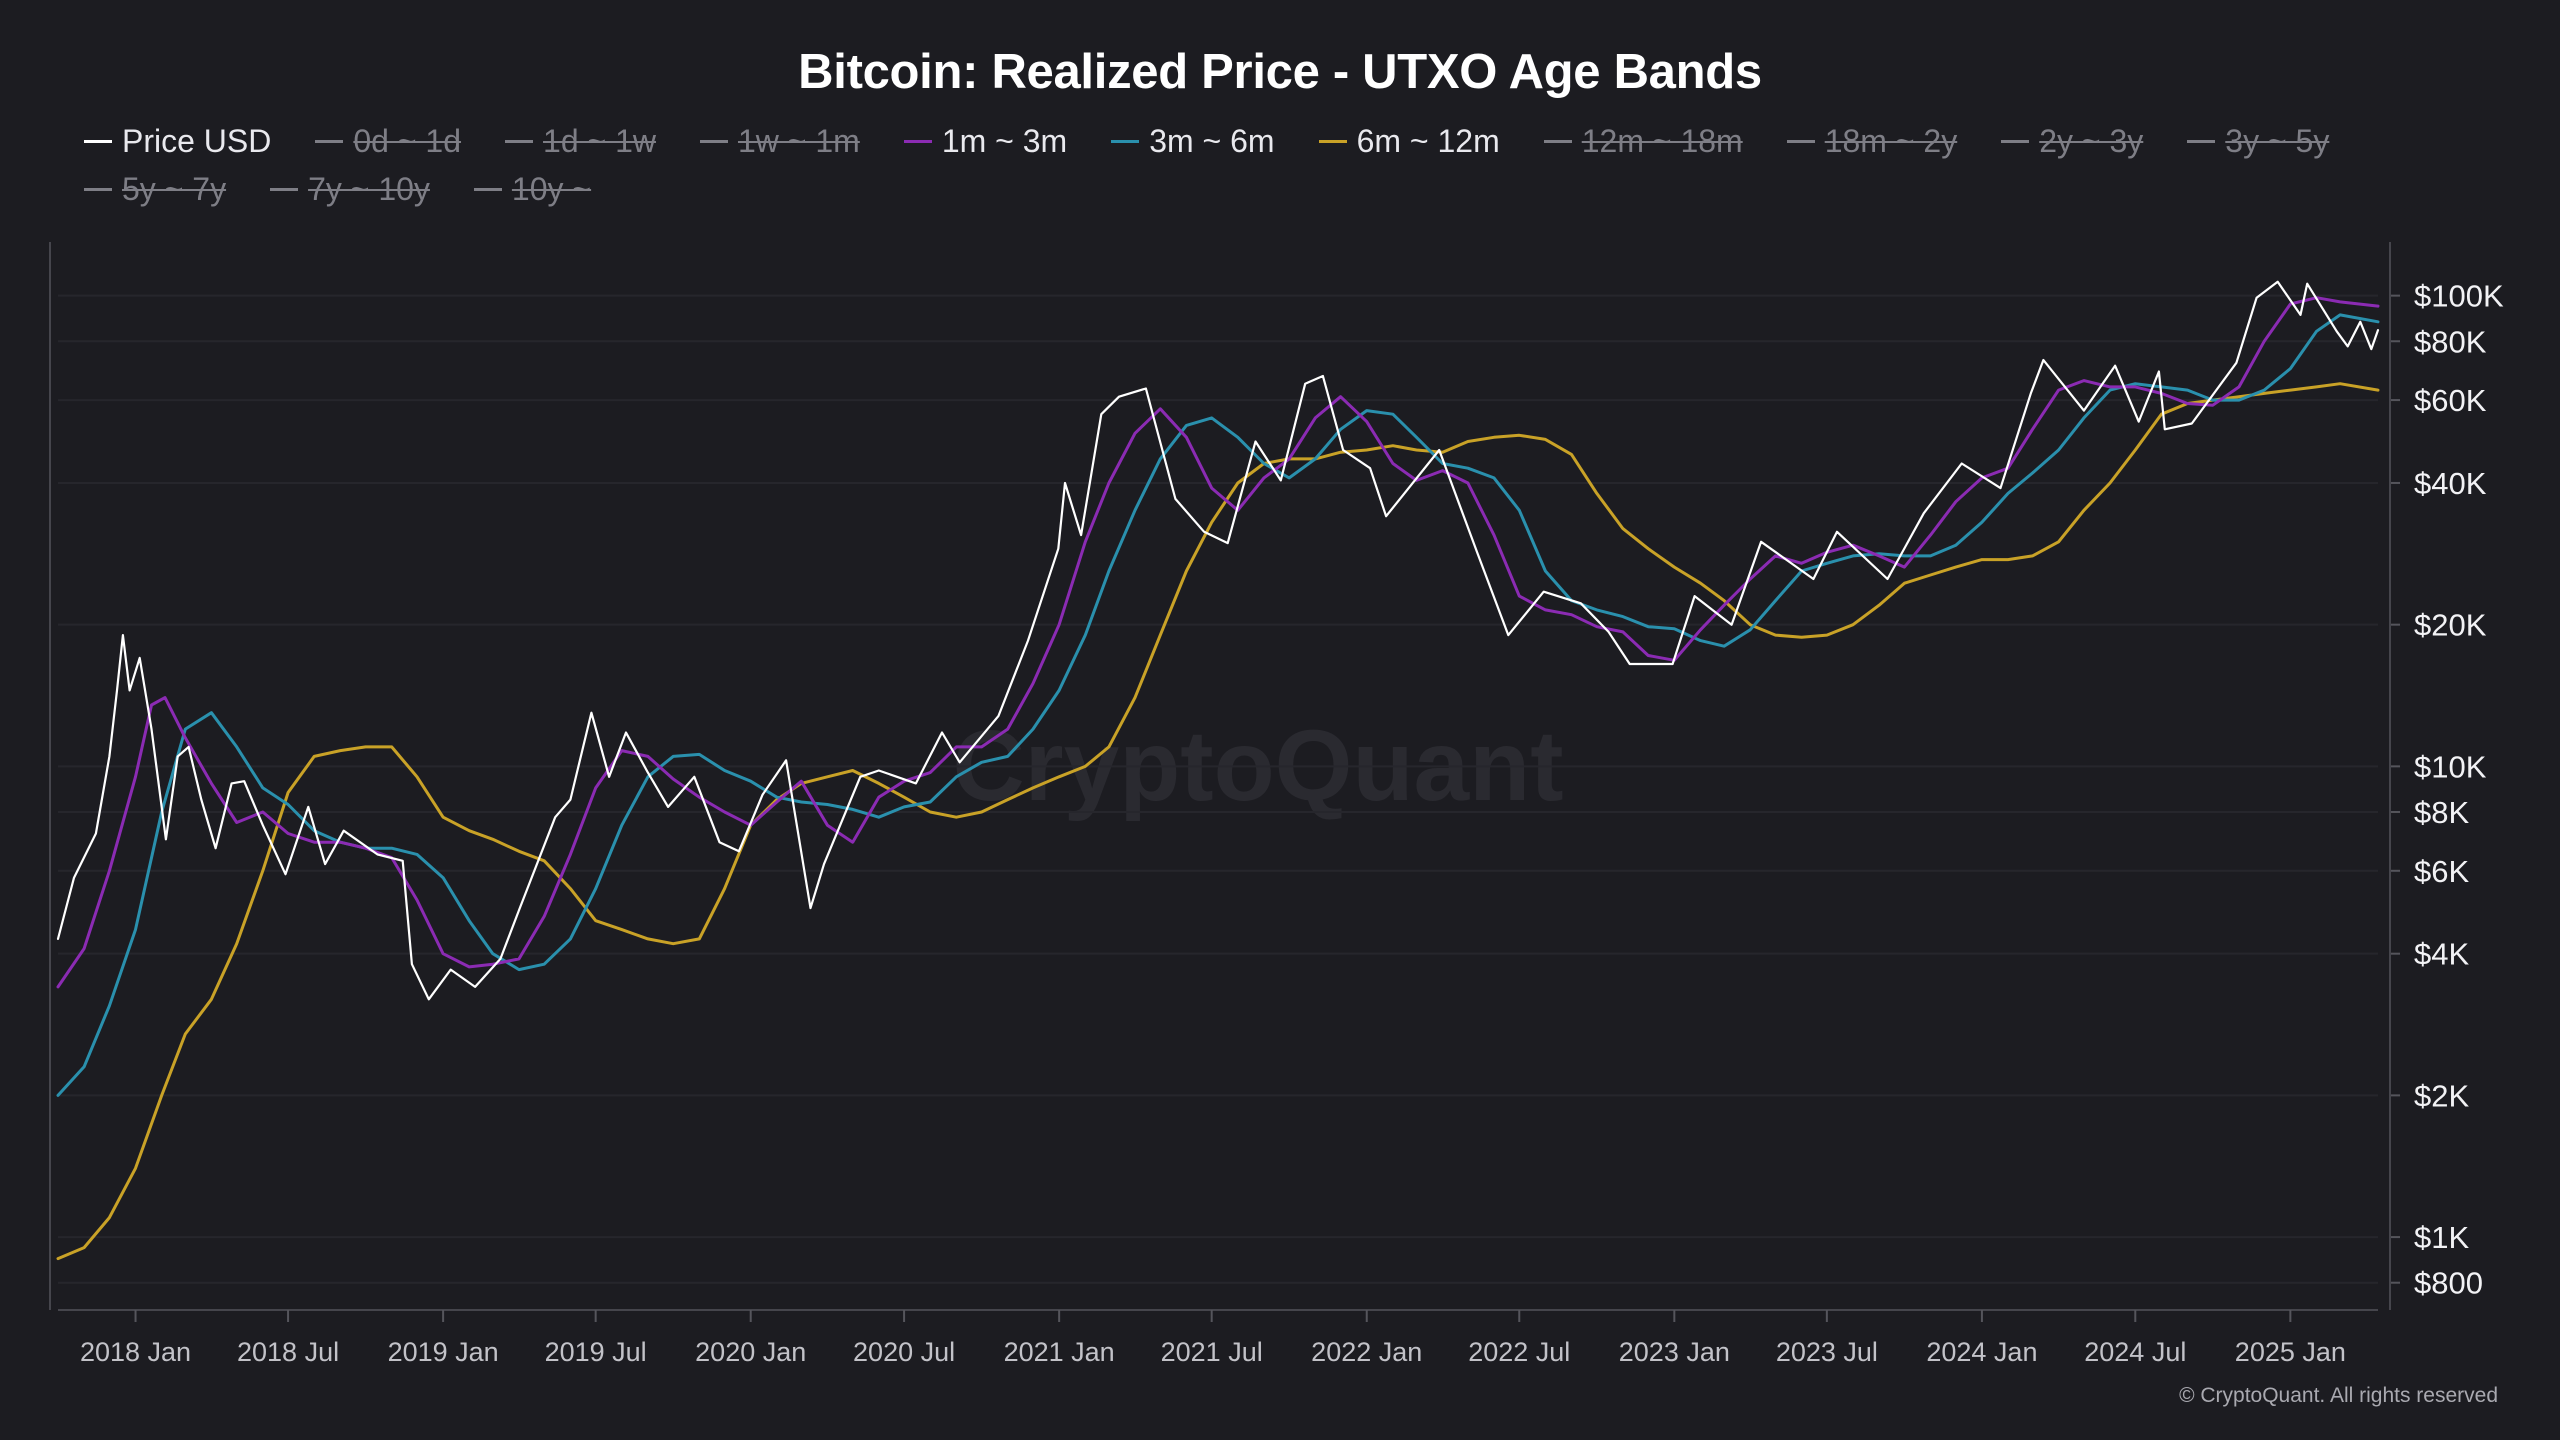 The width and height of the screenshot is (2560, 1440). Describe the element at coordinates (1662, 141) in the screenshot. I see `legend-label: 12m ~ 18m` at that location.